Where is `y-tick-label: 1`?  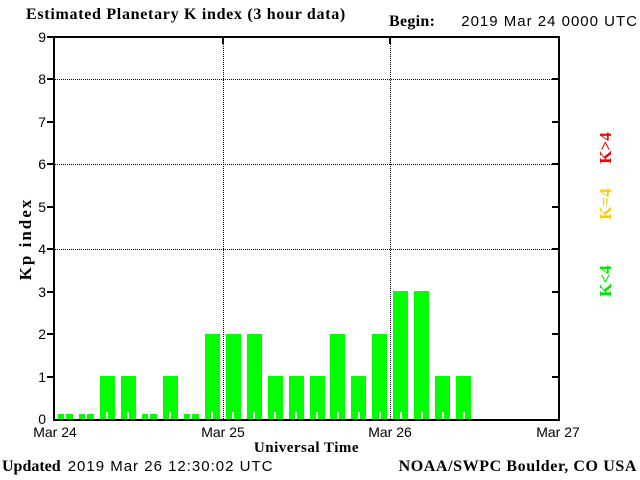
y-tick-label: 1 is located at coordinates (42, 376).